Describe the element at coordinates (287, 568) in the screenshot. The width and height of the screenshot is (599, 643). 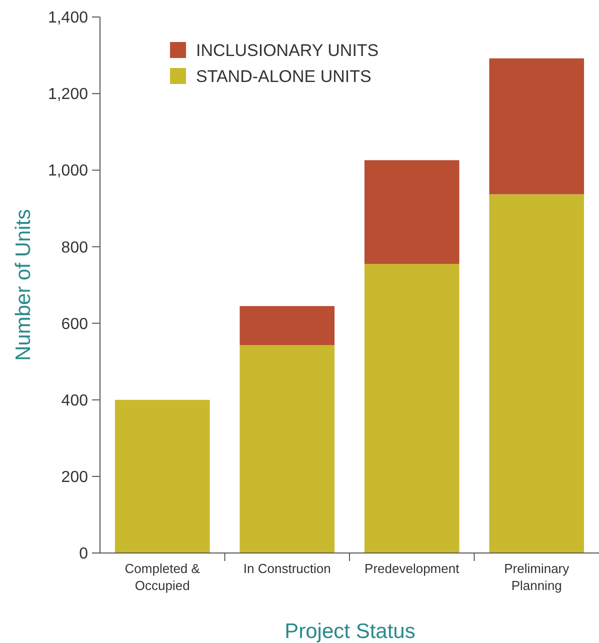
I see `x-tick-label: In Construction` at that location.